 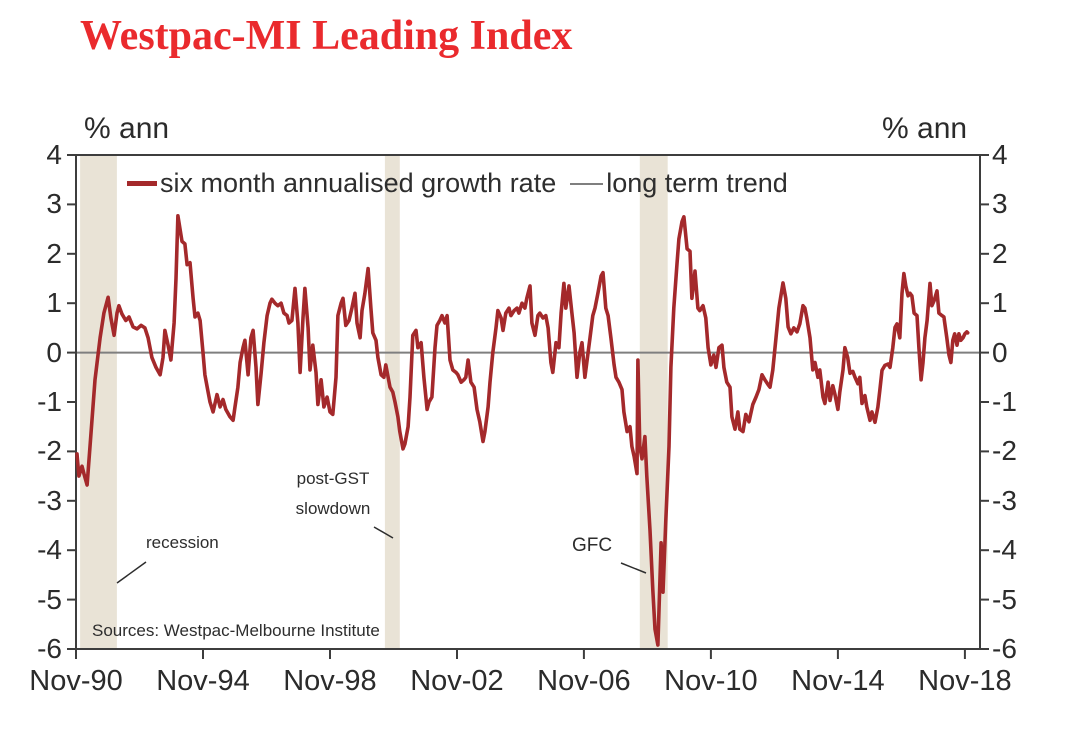 I want to click on y-tick-label-right: -5, so click(x=1004, y=599).